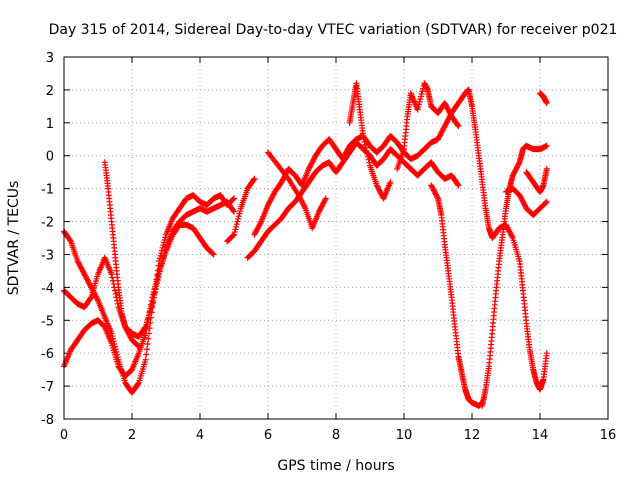  What do you see at coordinates (47, 354) in the screenshot?
I see `y-tick-label: -6` at bounding box center [47, 354].